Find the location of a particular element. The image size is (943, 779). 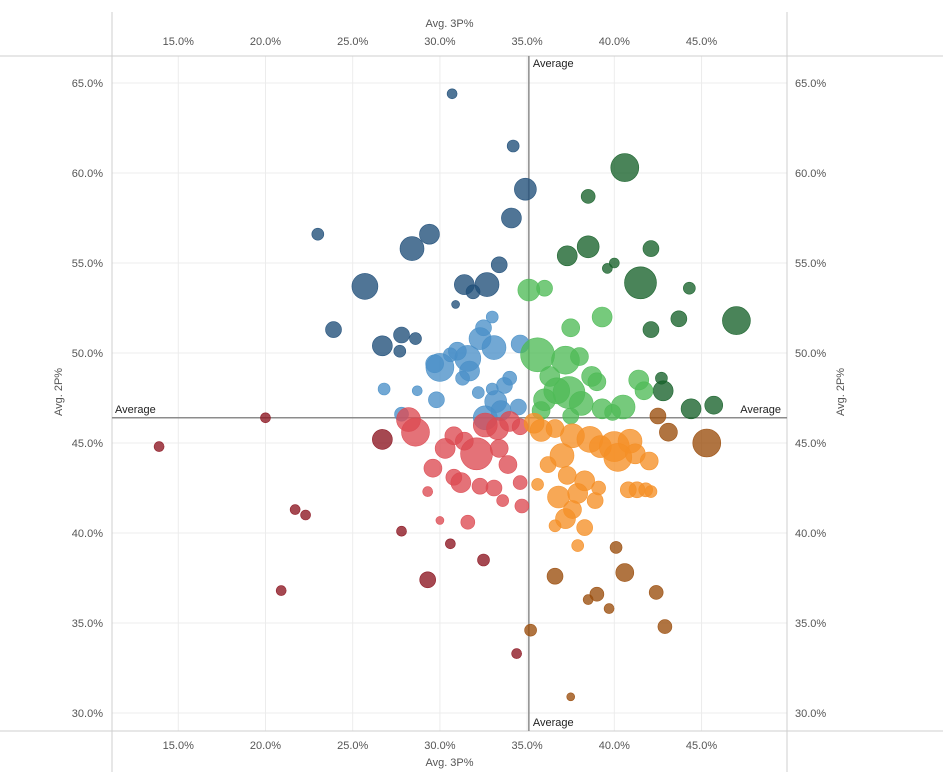

y-tick-label-left: 60.0% is located at coordinates (87, 174).